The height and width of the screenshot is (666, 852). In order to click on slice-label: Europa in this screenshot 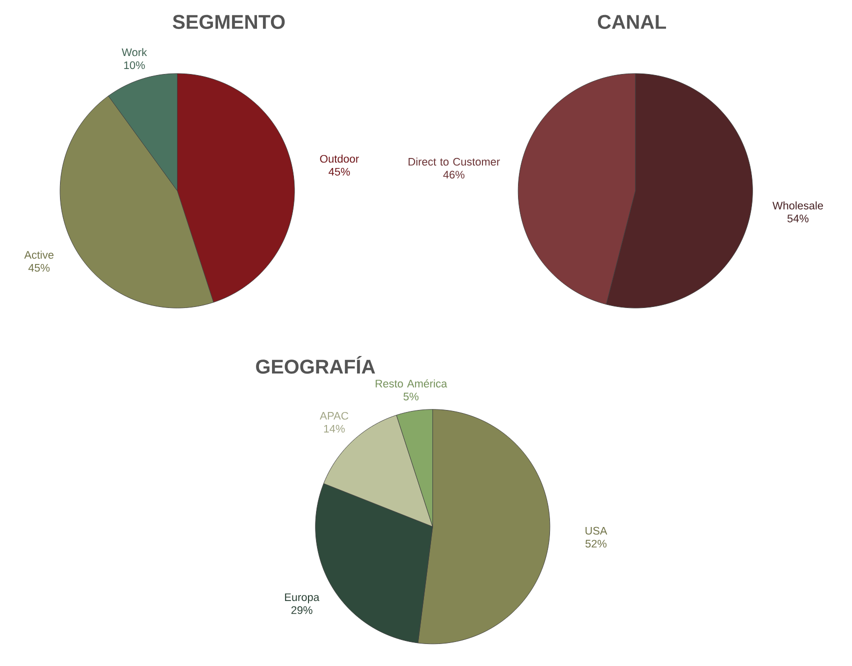, I will do `click(302, 599)`.